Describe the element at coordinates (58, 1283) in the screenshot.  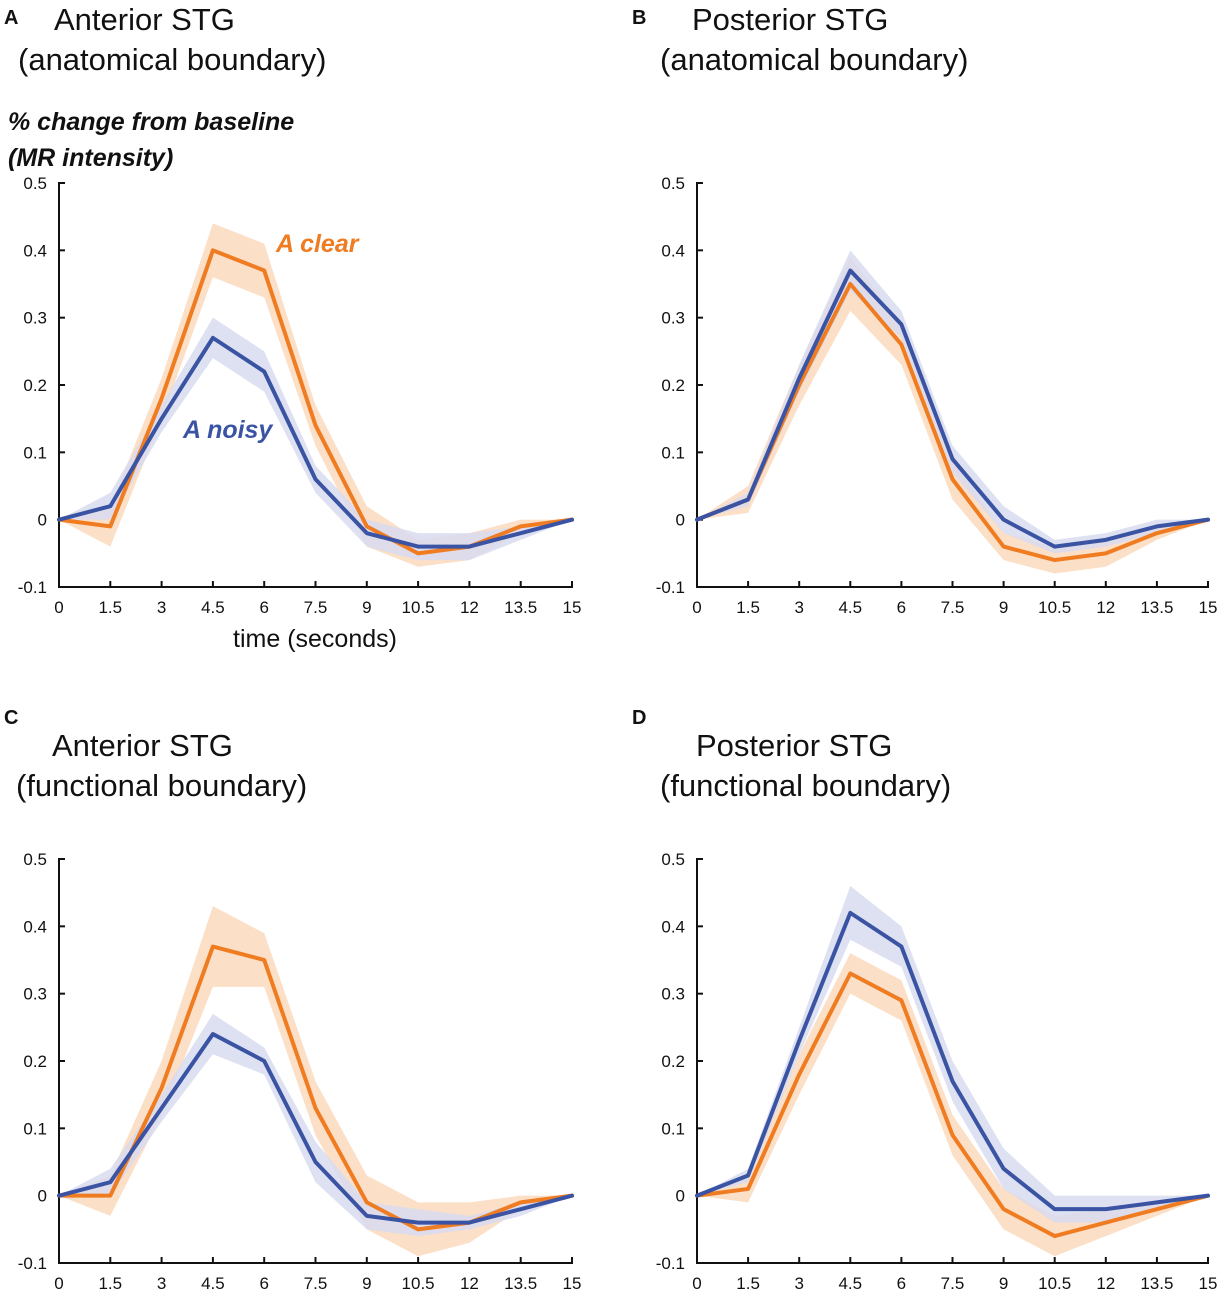
I see `chart-c-x-tick-label: 0` at that location.